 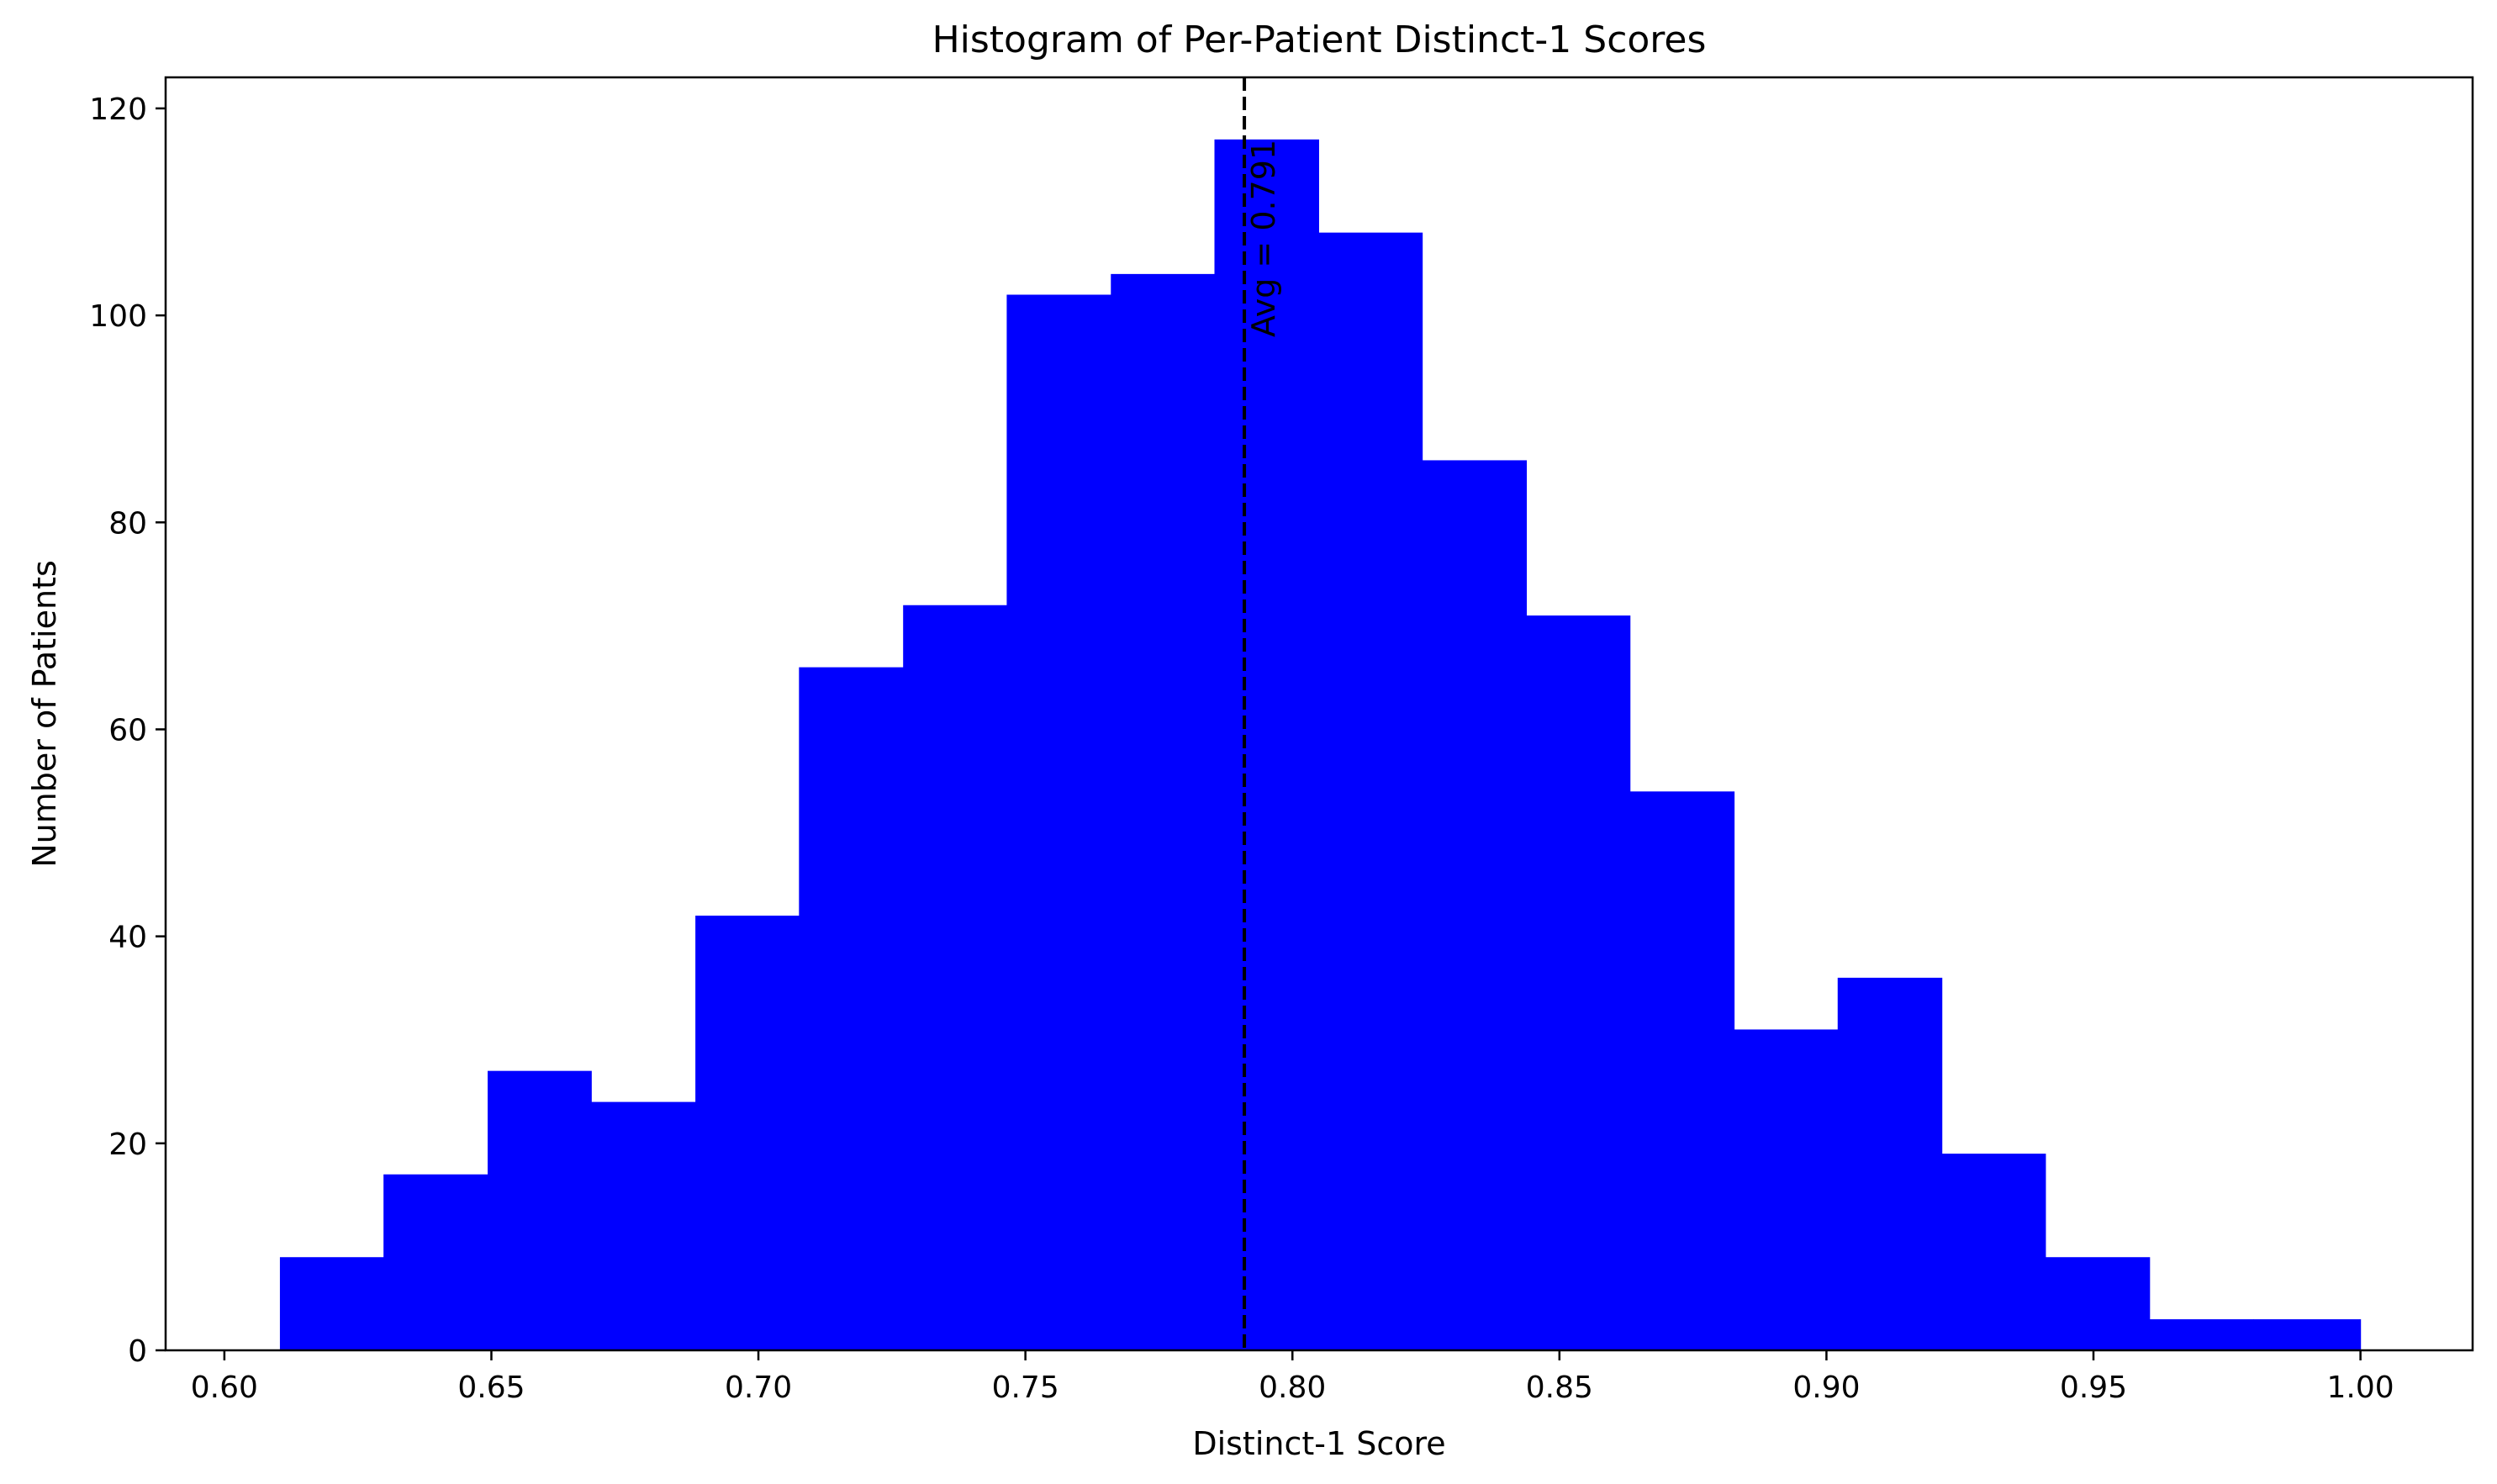 I want to click on y-ticks: 0 20 40 60 80 100 120, so click(x=128, y=730).